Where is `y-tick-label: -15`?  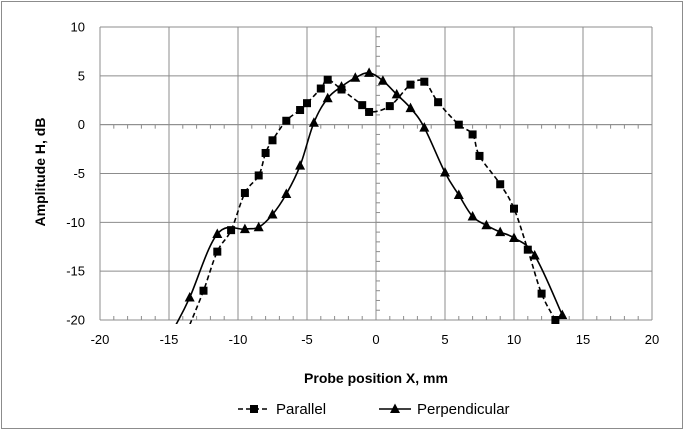
y-tick-label: -15 is located at coordinates (75, 271).